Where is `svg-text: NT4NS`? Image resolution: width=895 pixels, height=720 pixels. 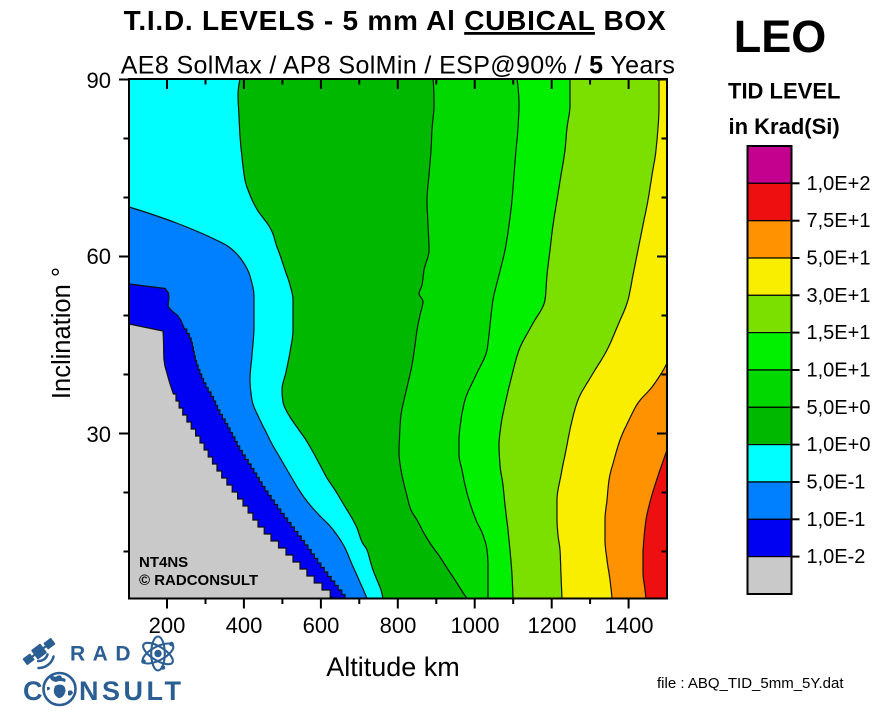 svg-text: NT4NS is located at coordinates (163, 562).